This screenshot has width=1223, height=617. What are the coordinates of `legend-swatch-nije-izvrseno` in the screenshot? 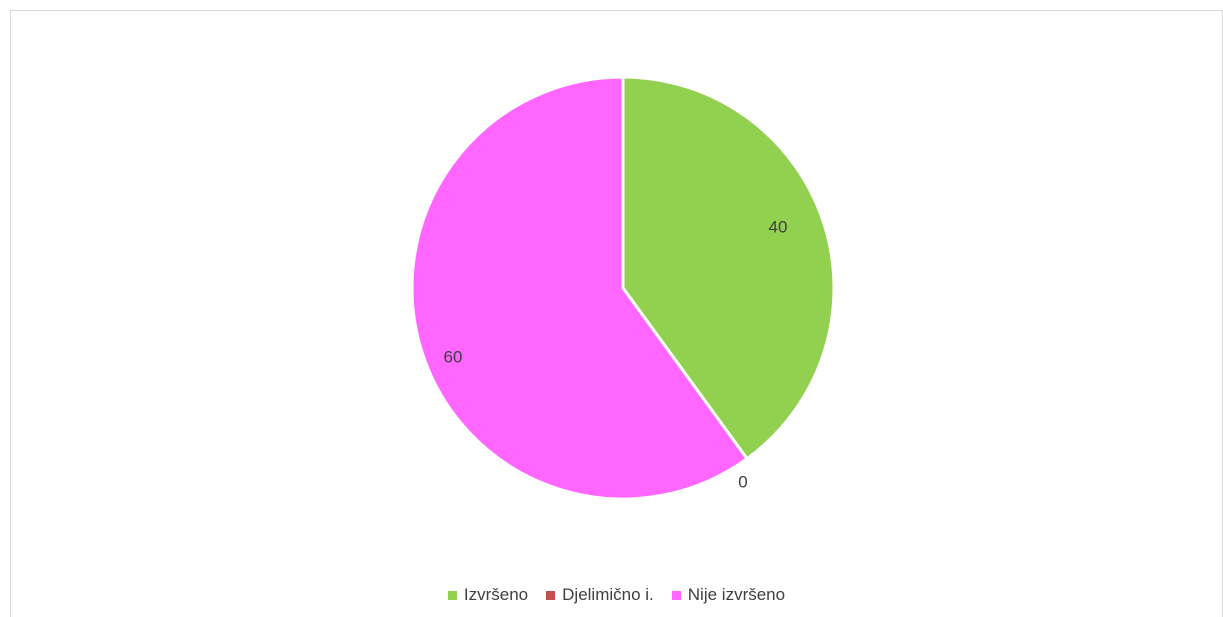 It's located at (676, 595).